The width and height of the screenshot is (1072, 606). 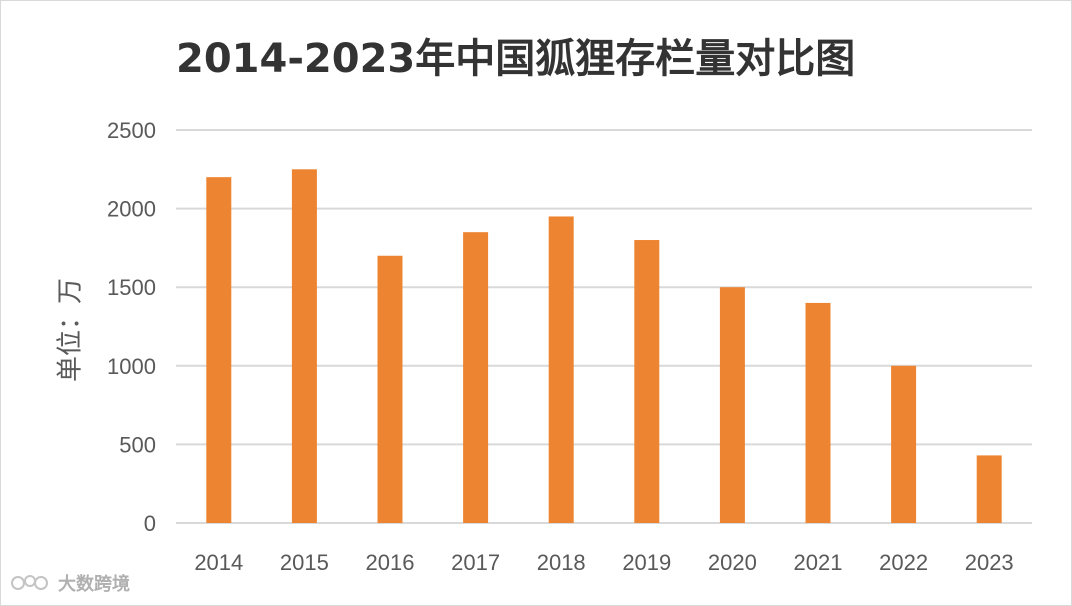 What do you see at coordinates (732, 562) in the screenshot?
I see `x-tick-label: 2020` at bounding box center [732, 562].